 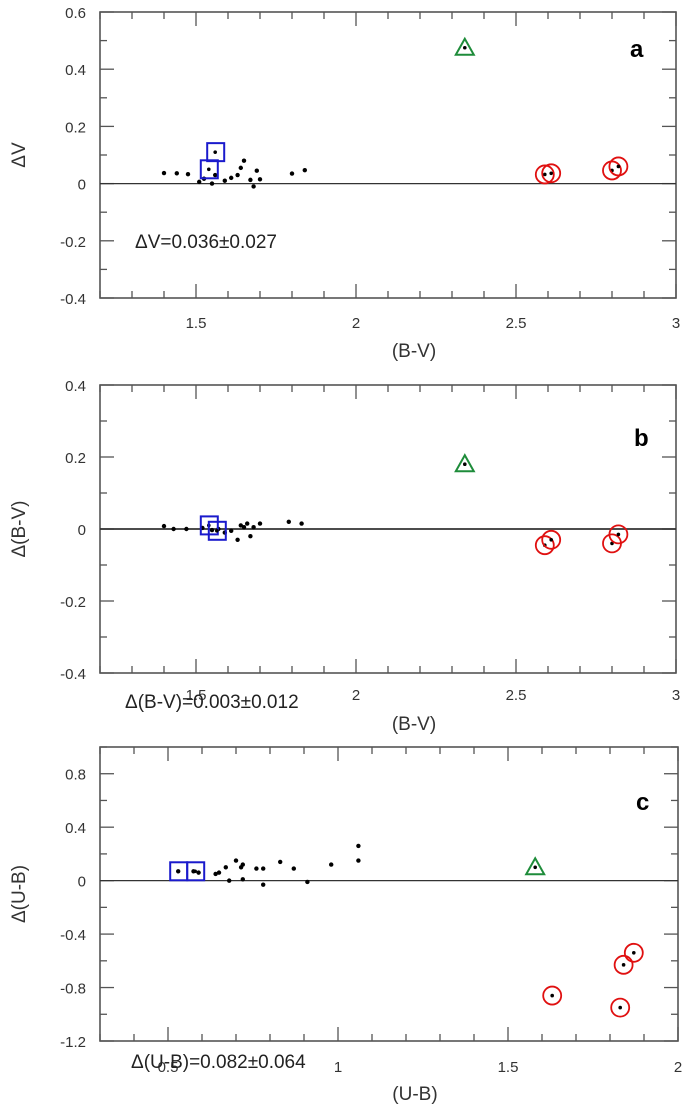 What do you see at coordinates (73, 989) in the screenshot?
I see `y-tick-label: -0.8` at bounding box center [73, 989].